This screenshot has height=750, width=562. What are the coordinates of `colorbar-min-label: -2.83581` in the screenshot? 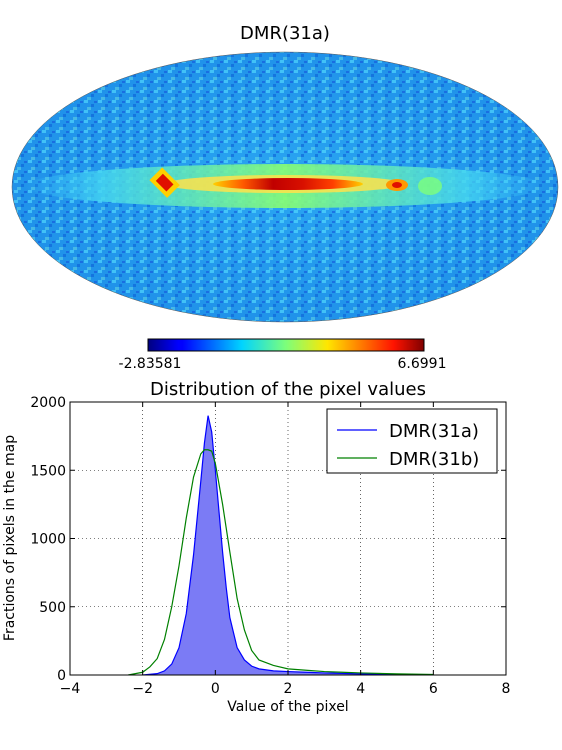 It's located at (150, 364).